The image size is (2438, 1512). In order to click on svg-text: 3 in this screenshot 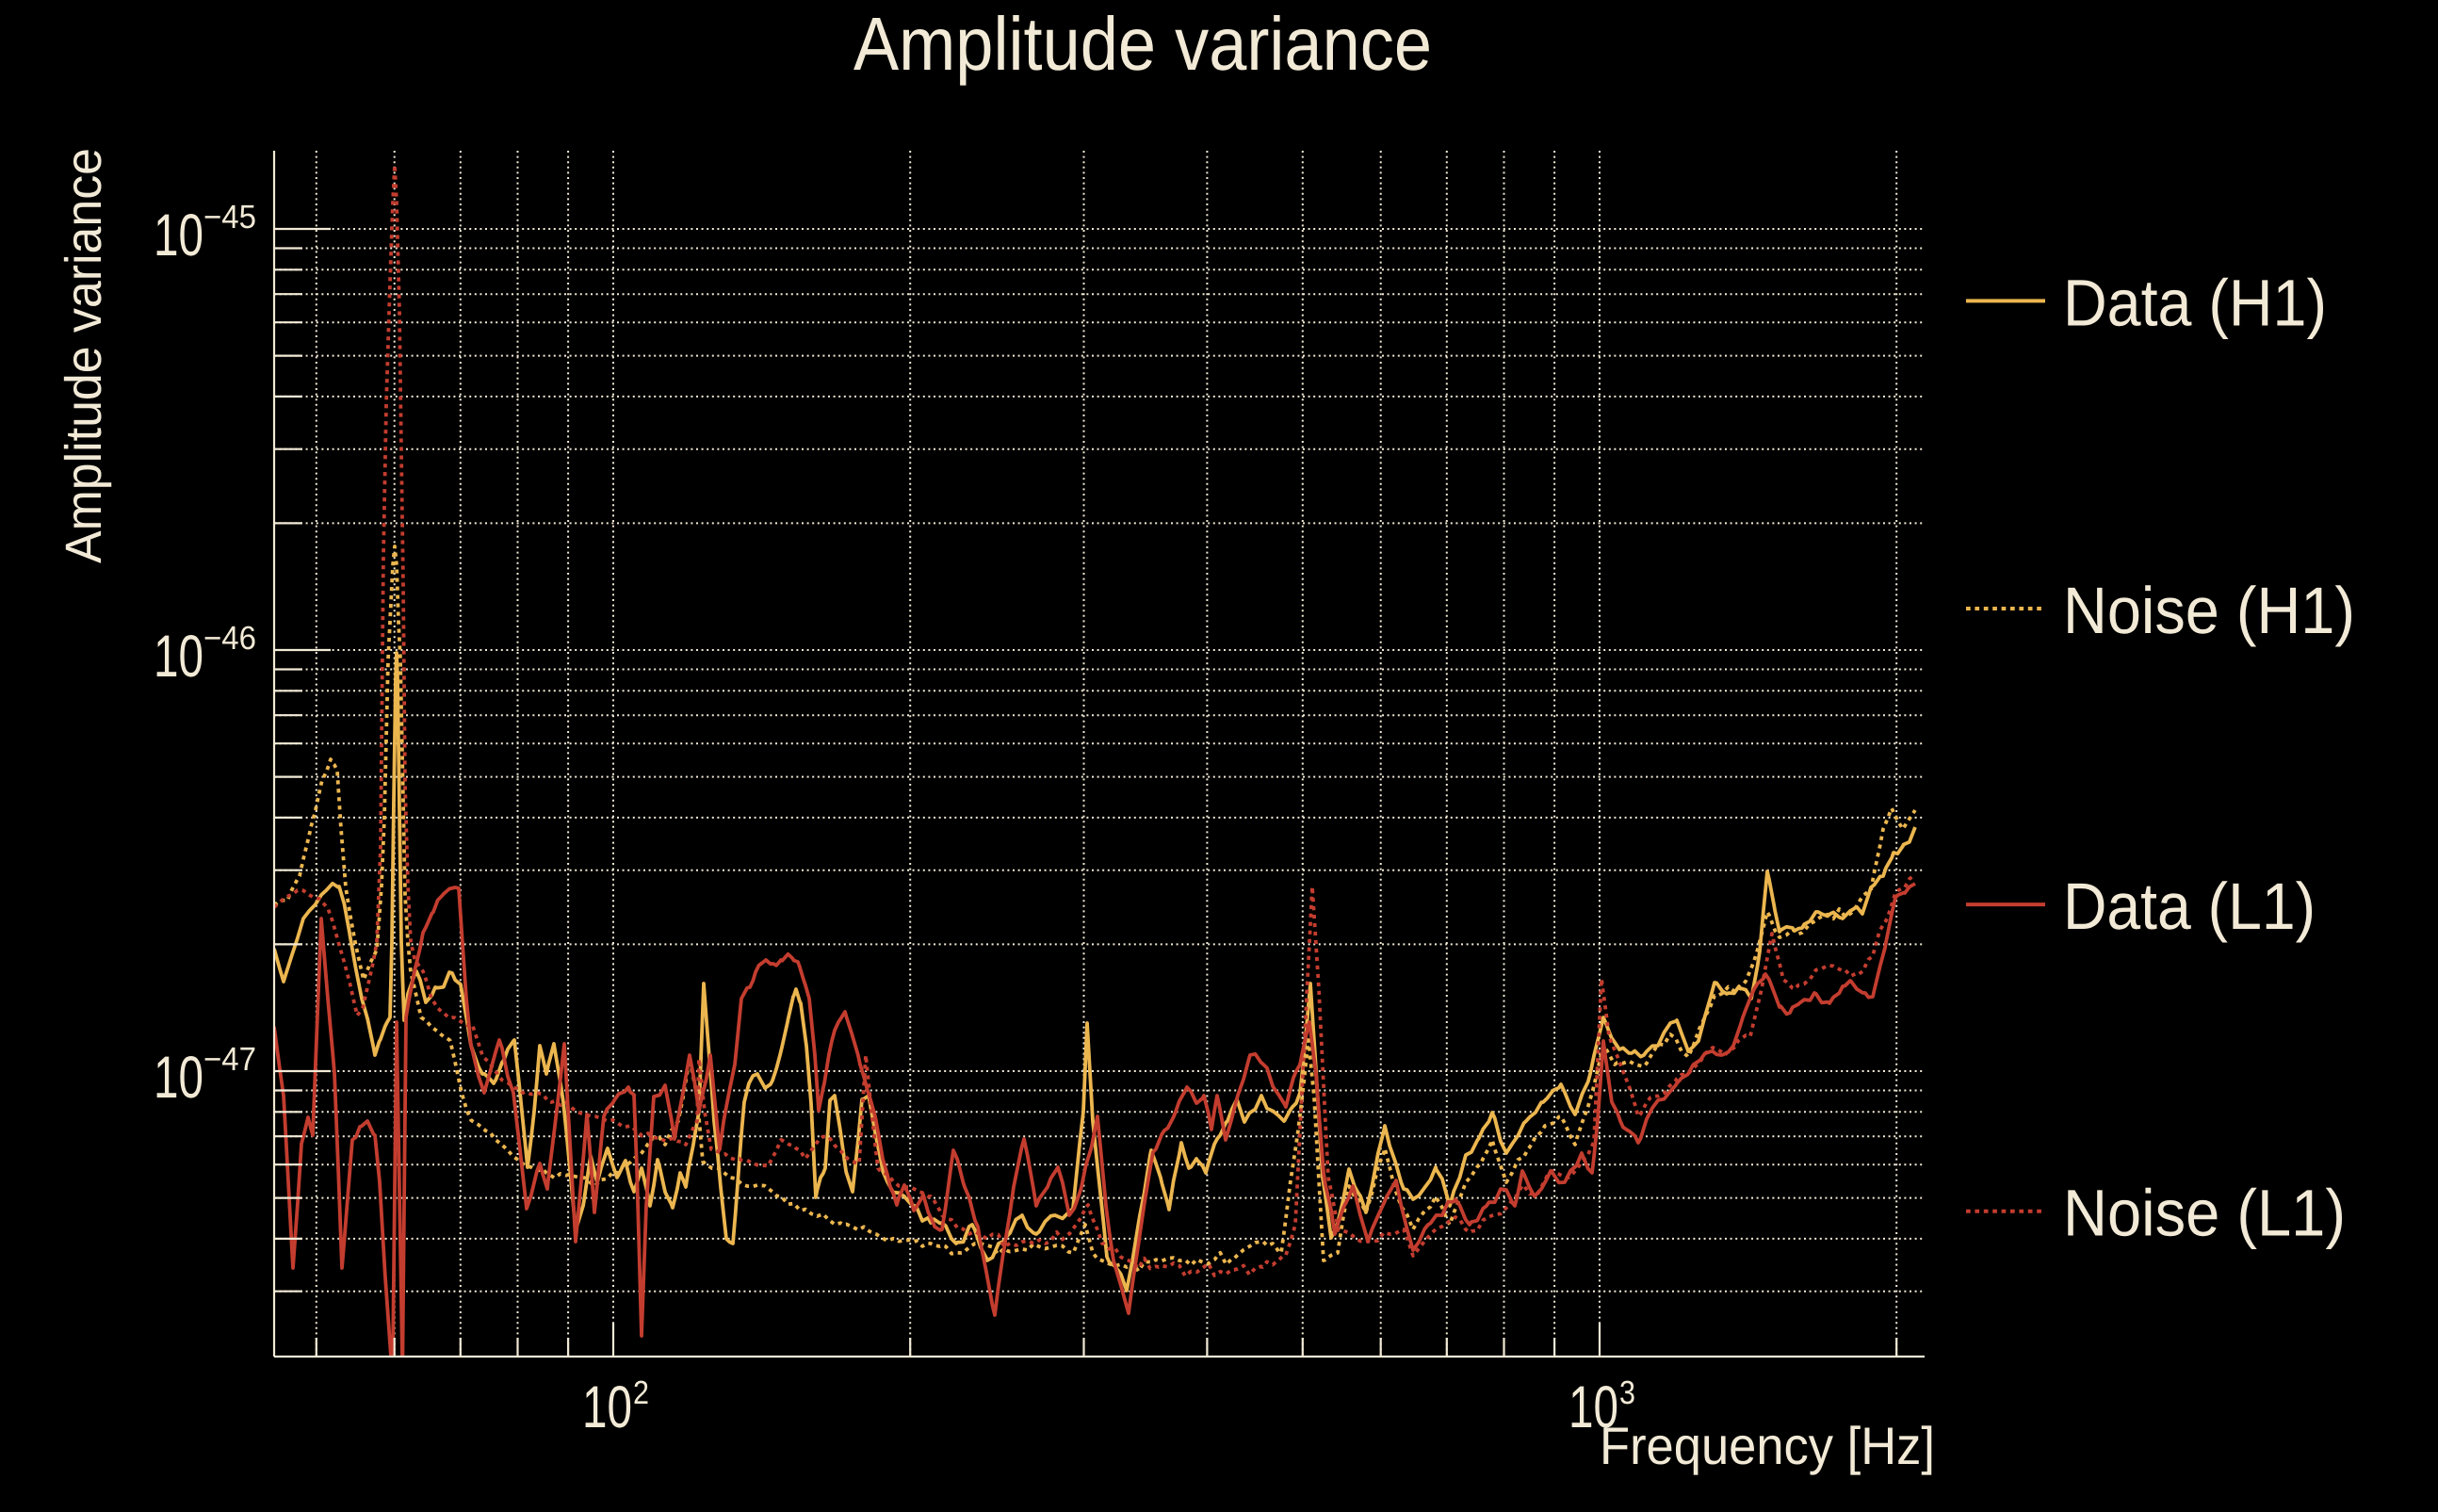, I will do `click(1627, 1392)`.